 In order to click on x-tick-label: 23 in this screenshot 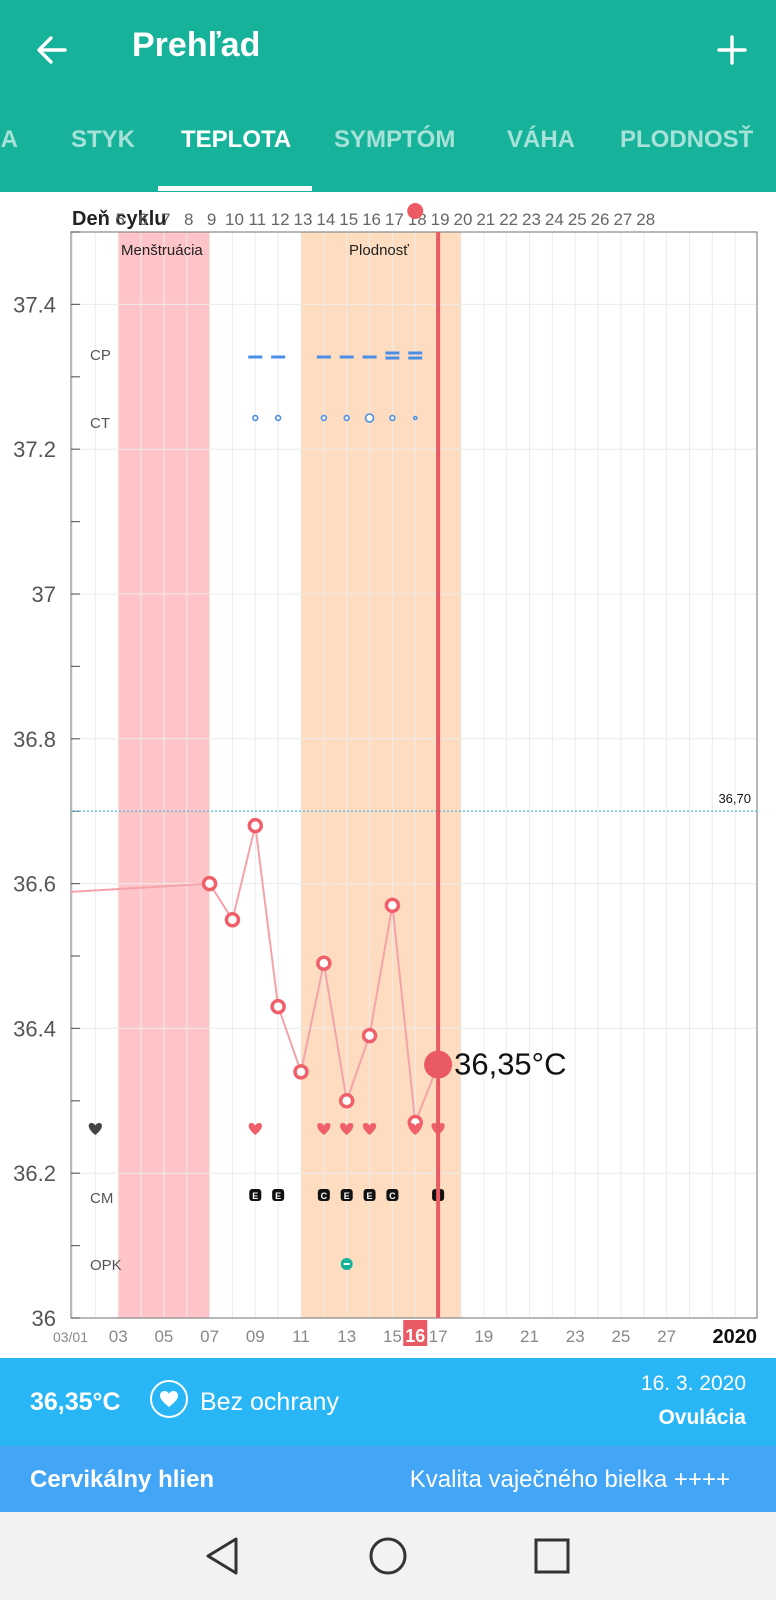, I will do `click(575, 1336)`.